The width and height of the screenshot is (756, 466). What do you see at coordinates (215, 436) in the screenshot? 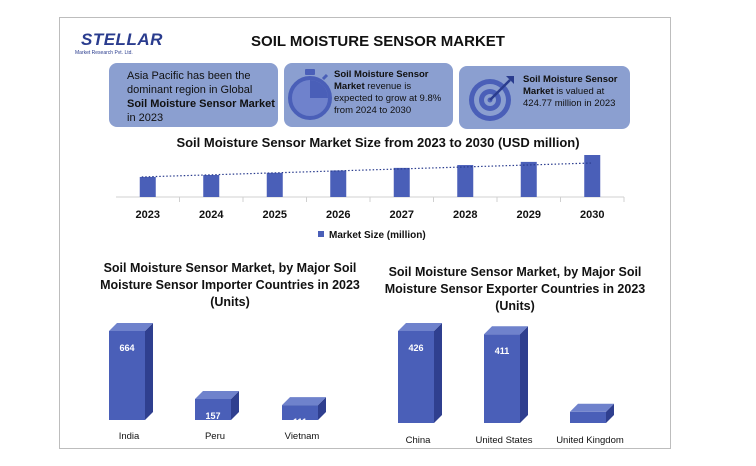
I see `category-label: Peru` at bounding box center [215, 436].